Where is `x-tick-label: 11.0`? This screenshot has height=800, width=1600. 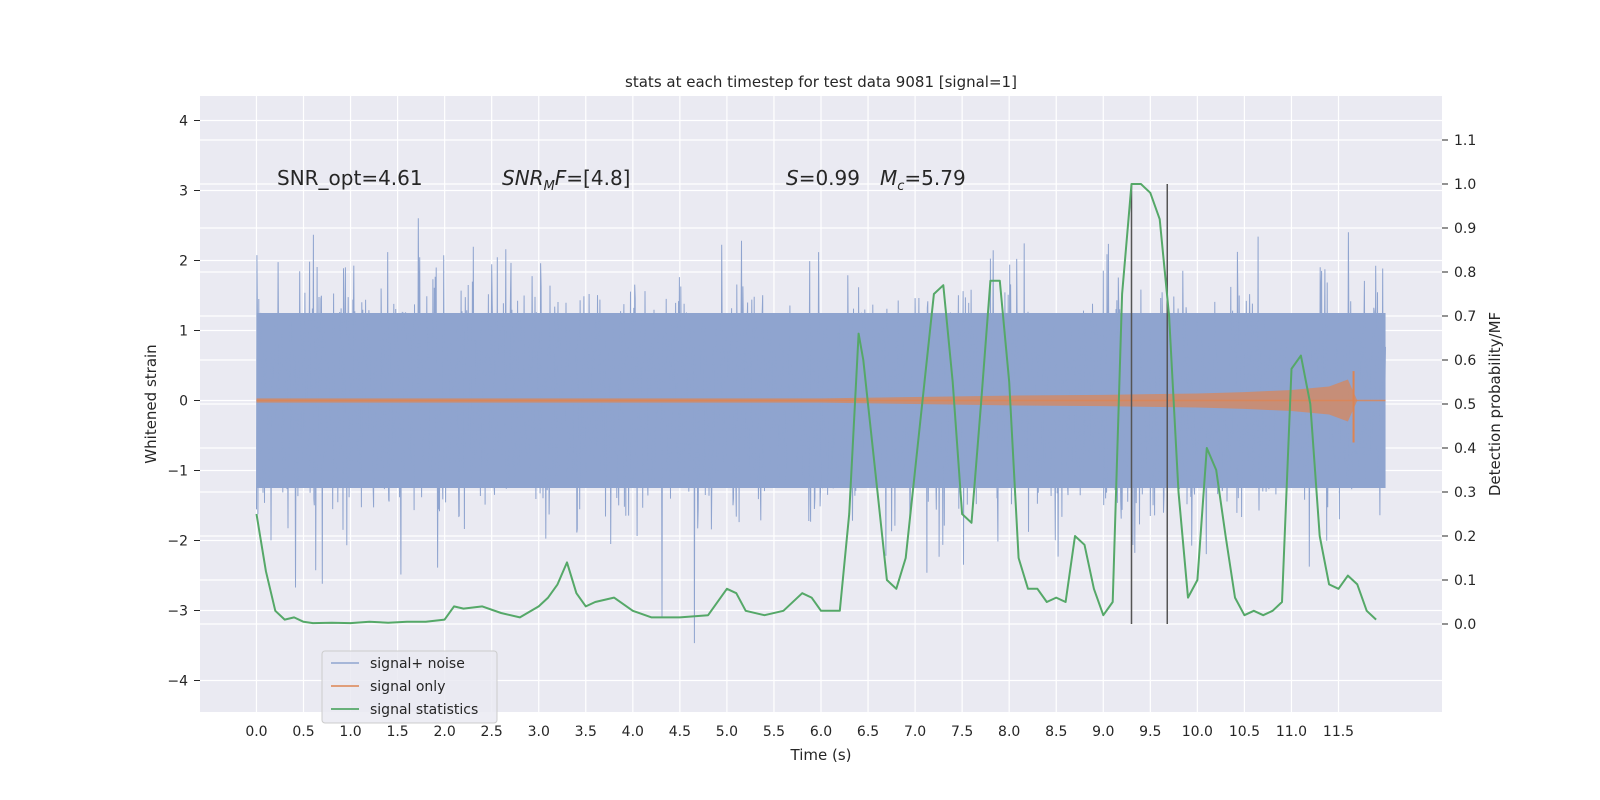 x-tick-label: 11.0 is located at coordinates (1291, 732).